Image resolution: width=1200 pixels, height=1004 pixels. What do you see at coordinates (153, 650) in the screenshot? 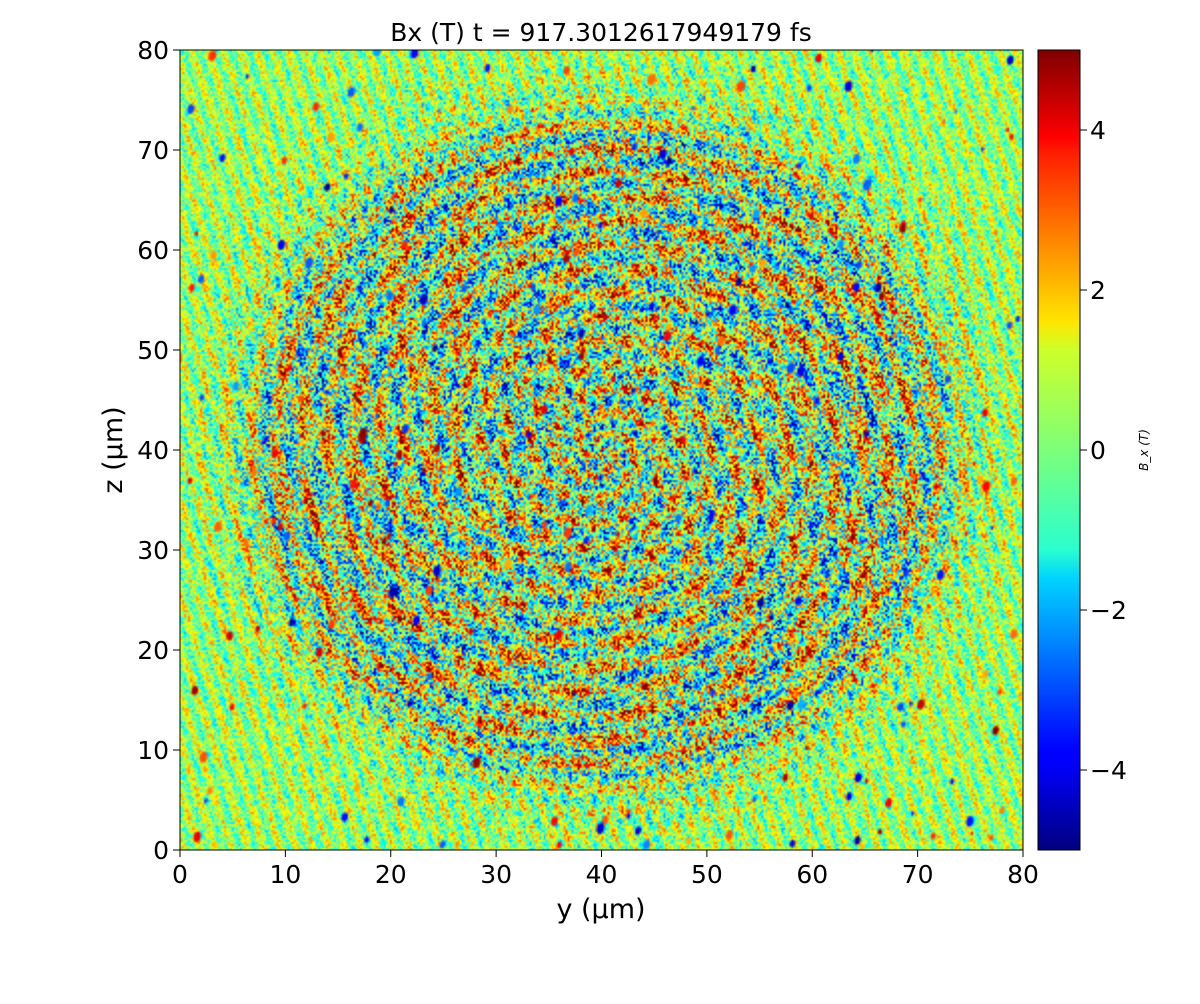
I see `y-tick-label: 20` at bounding box center [153, 650].